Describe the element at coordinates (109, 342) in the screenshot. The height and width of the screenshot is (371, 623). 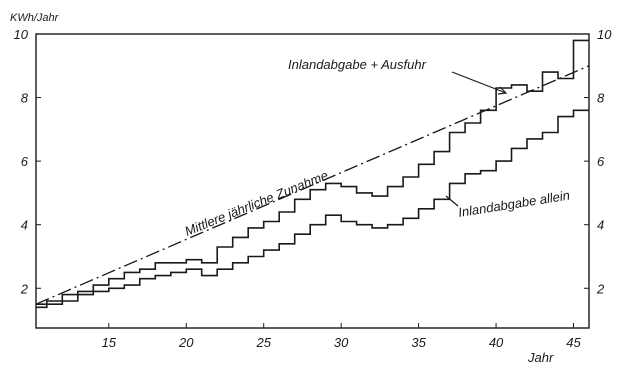
I see `x-tick-label: 15` at that location.